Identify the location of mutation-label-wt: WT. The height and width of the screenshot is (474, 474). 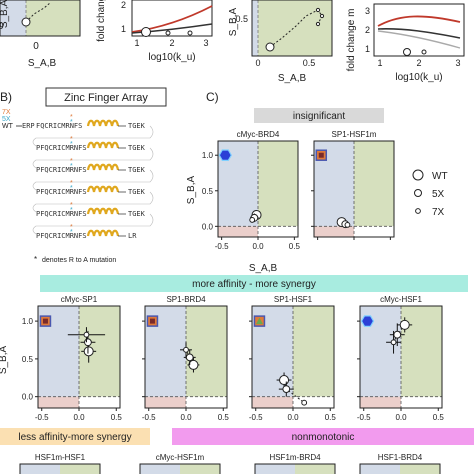
(8, 126).